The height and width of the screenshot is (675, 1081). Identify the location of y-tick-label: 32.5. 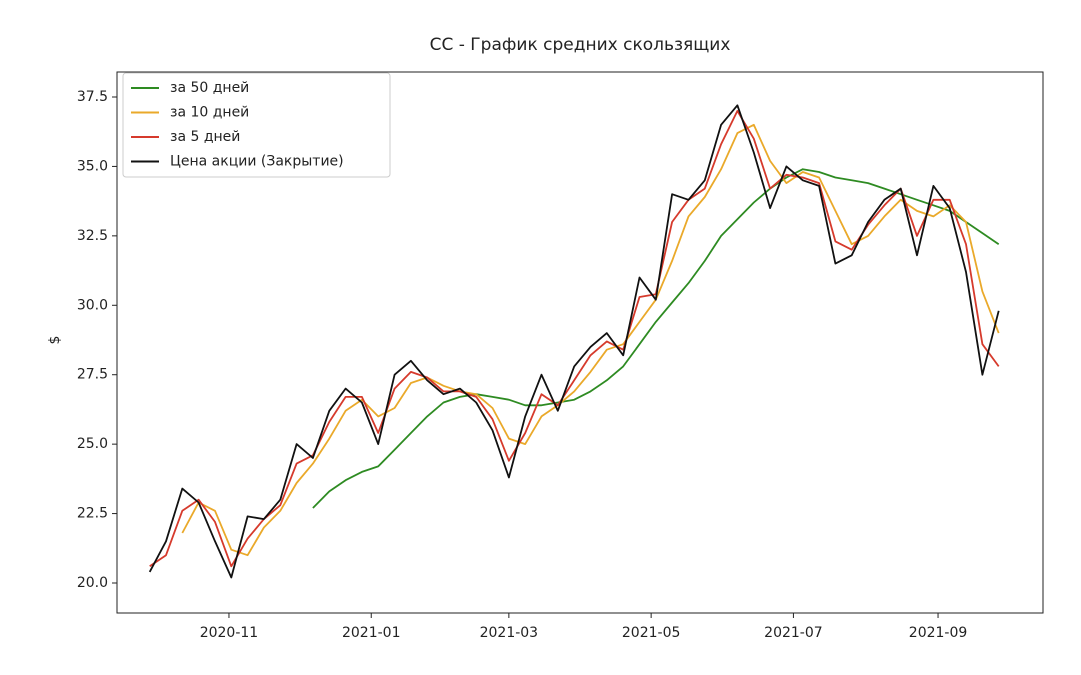
(92, 236).